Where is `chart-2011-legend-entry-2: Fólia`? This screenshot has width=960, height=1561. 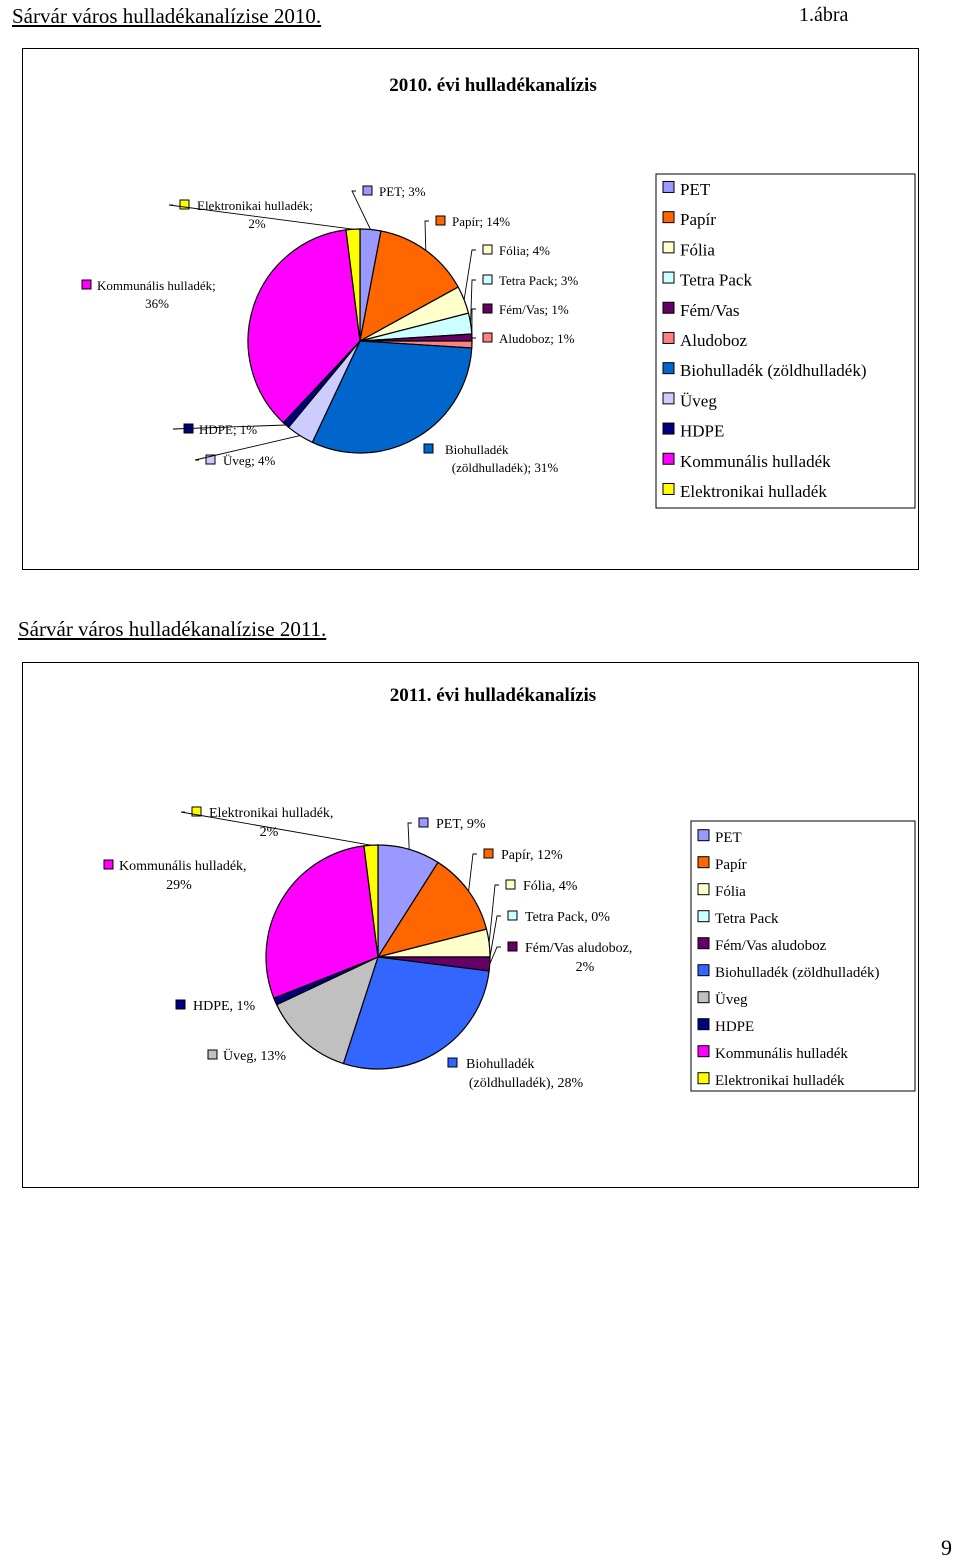
chart-2011-legend-entry-2: Fólia is located at coordinates (730, 892).